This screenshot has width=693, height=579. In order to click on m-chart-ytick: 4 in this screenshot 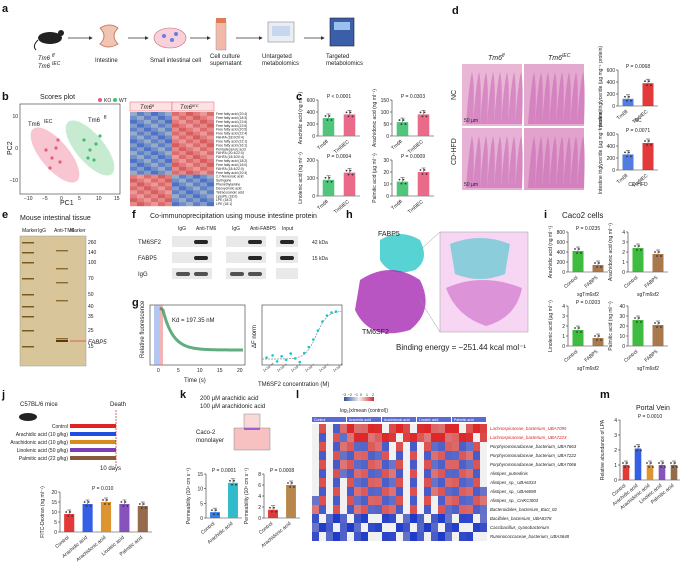, I will do `click(615, 421)`.